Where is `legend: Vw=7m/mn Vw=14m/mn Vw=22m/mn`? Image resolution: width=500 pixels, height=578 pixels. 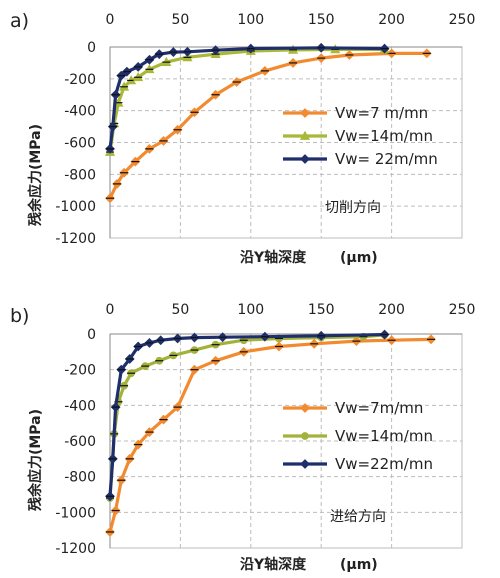 legend: Vw=7m/mn Vw=14m/mn Vw=22m/mn is located at coordinates (358, 436).